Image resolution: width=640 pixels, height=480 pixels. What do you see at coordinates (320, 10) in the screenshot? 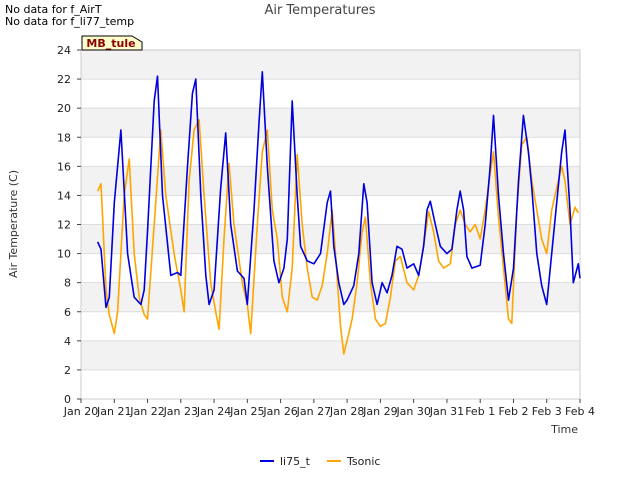
I see `chart-title: Air Temperatures` at bounding box center [320, 10].